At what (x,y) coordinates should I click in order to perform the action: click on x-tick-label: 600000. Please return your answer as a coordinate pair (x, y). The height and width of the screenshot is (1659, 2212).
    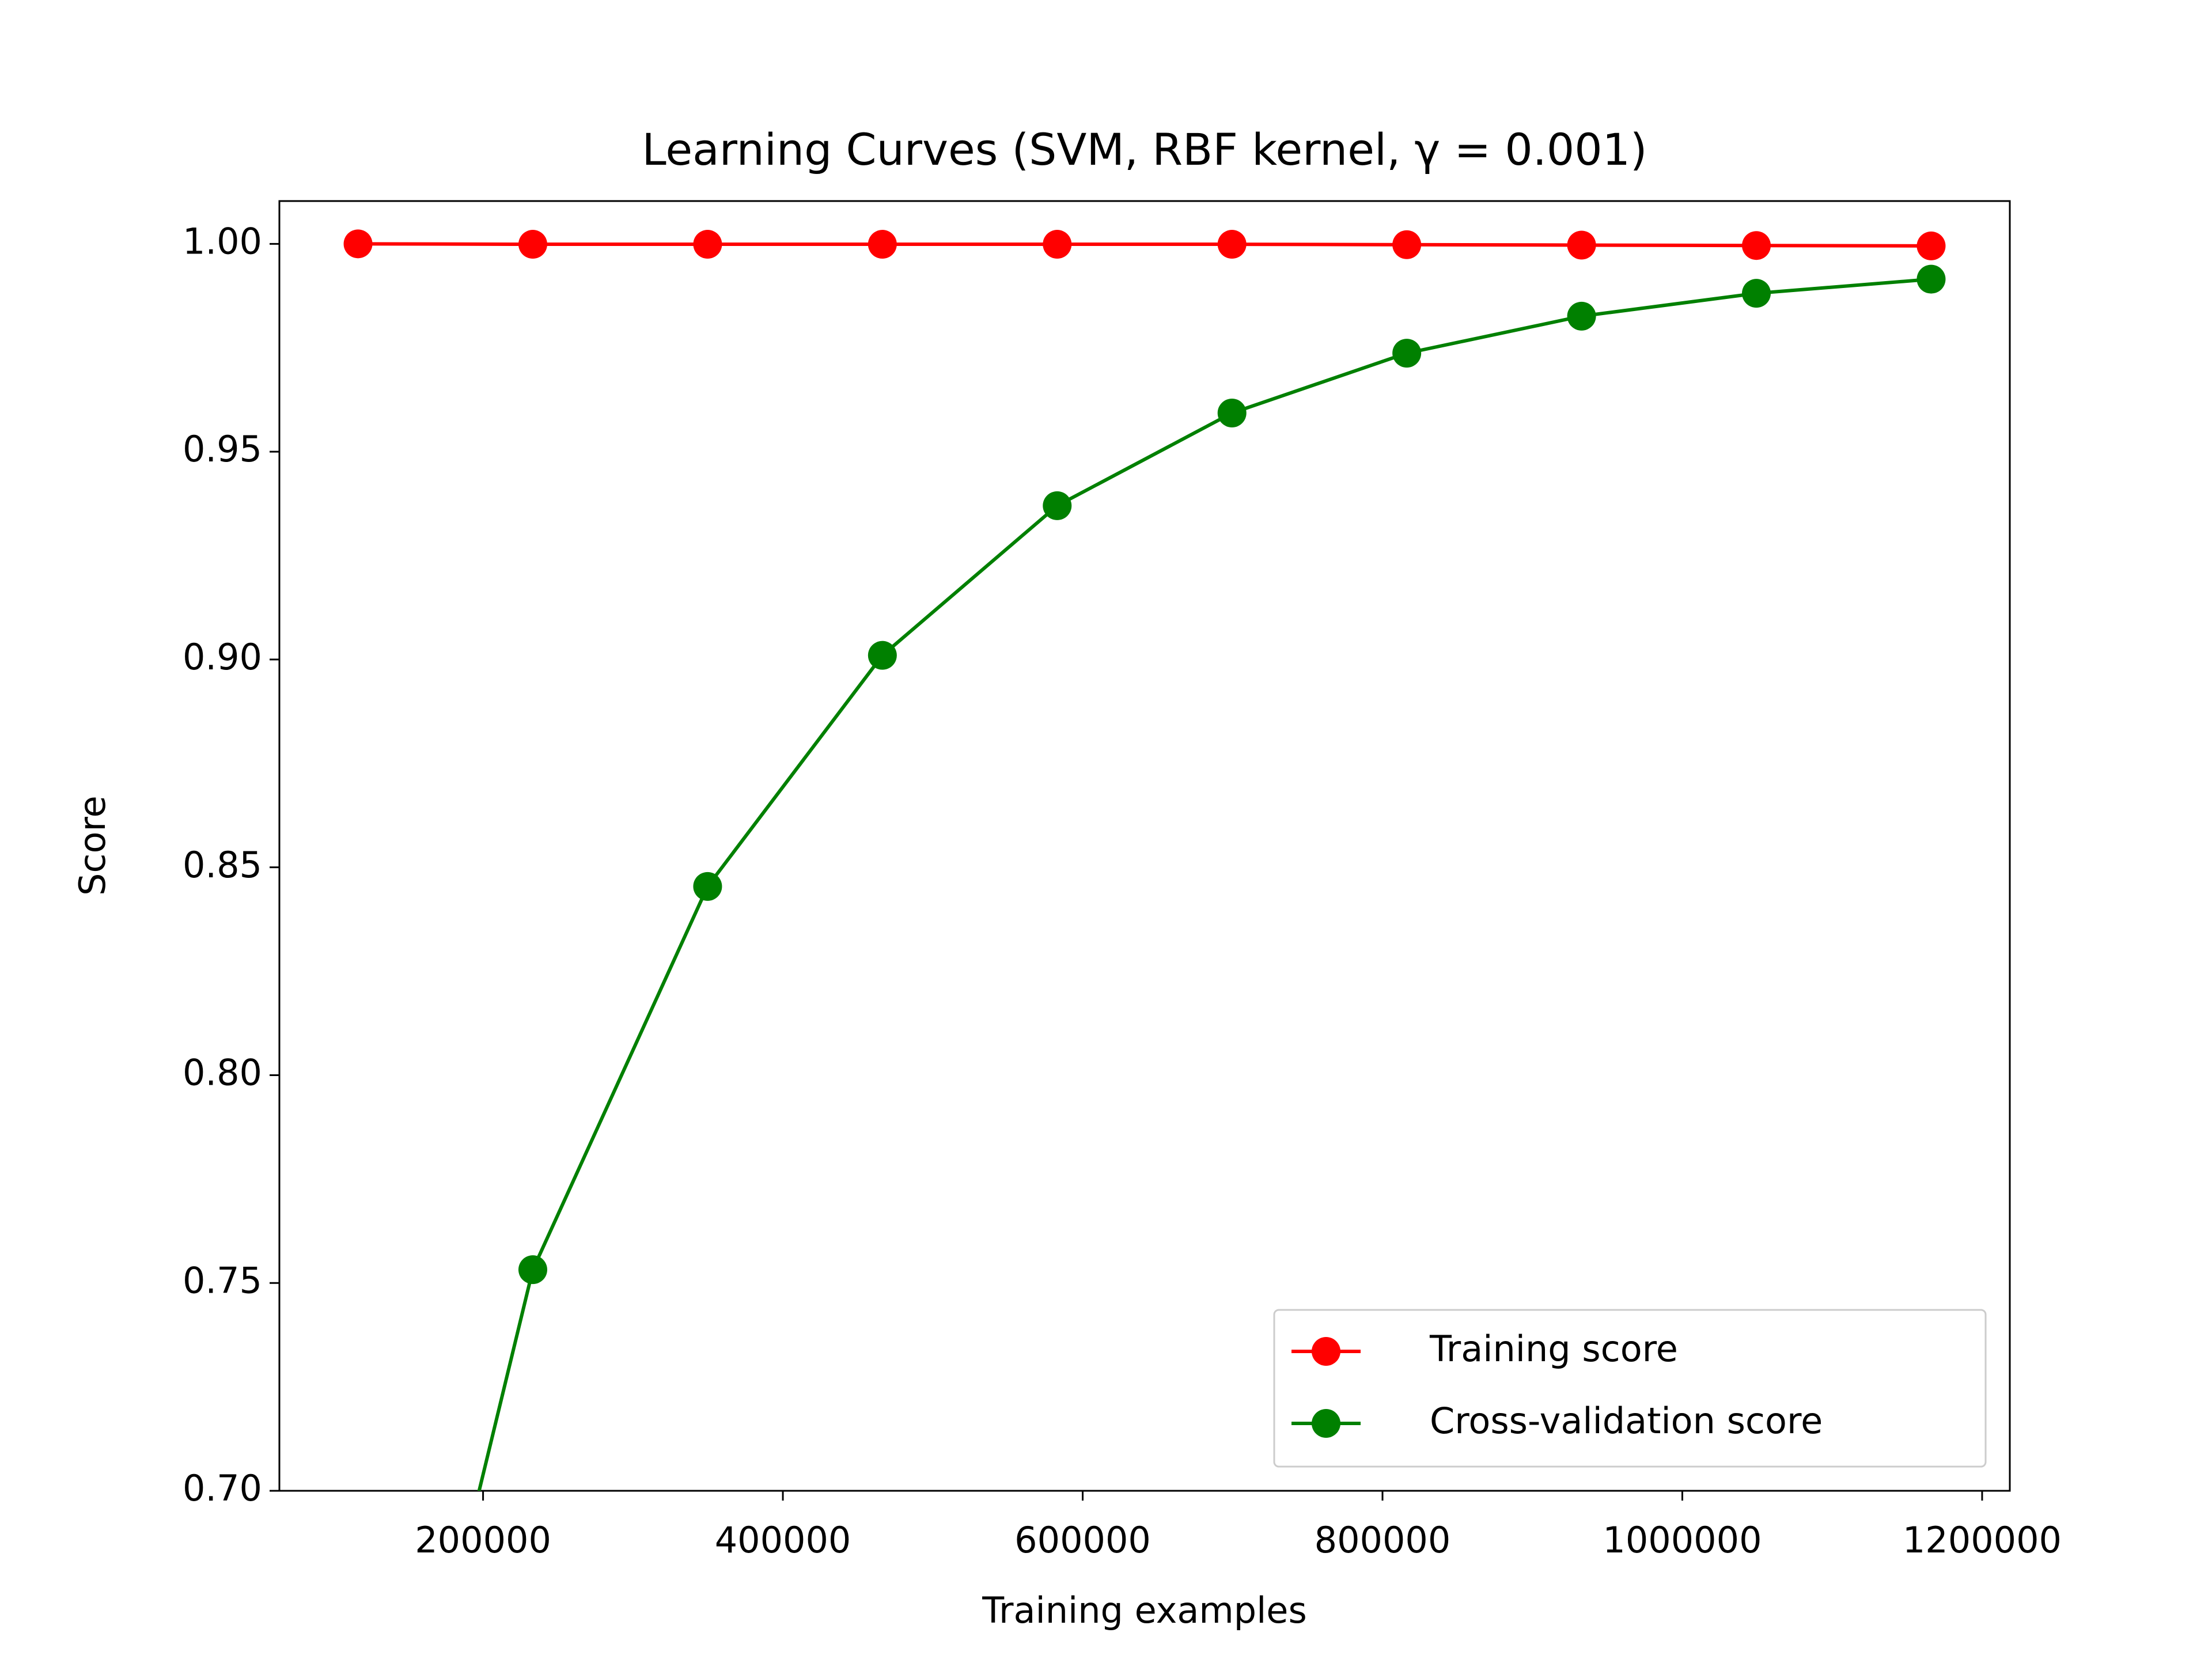
    Looking at the image, I should click on (1082, 1540).